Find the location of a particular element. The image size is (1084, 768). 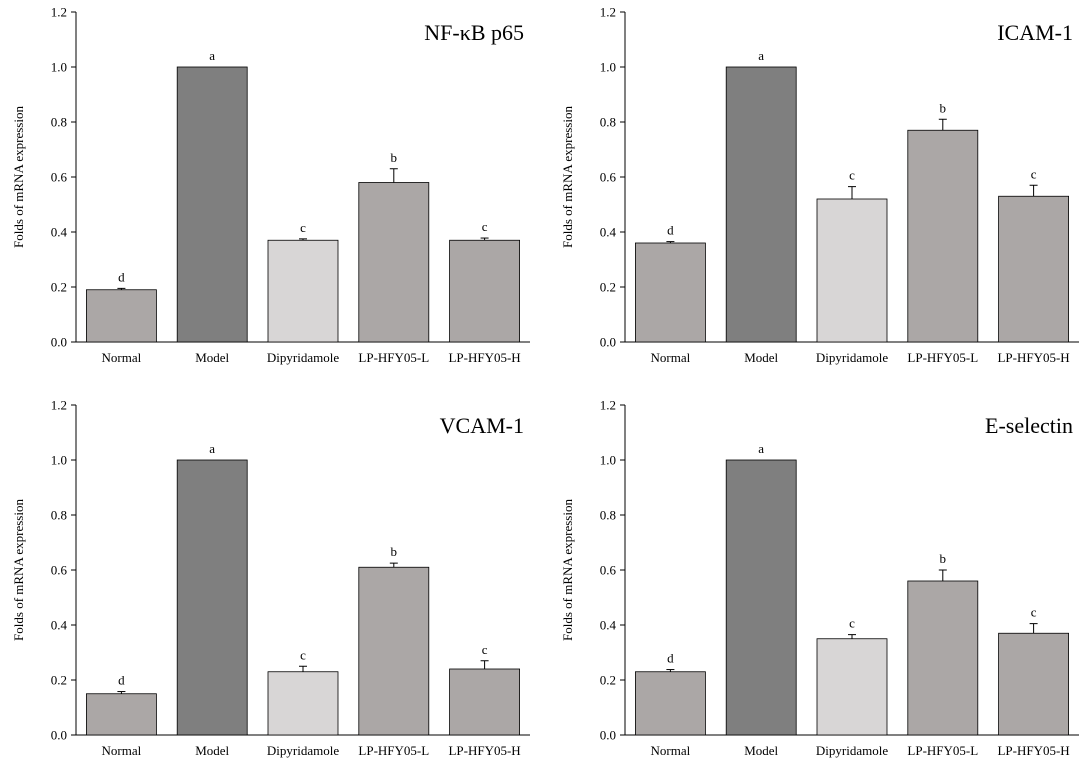

chart-title: NF-κB p65 is located at coordinates (474, 32).